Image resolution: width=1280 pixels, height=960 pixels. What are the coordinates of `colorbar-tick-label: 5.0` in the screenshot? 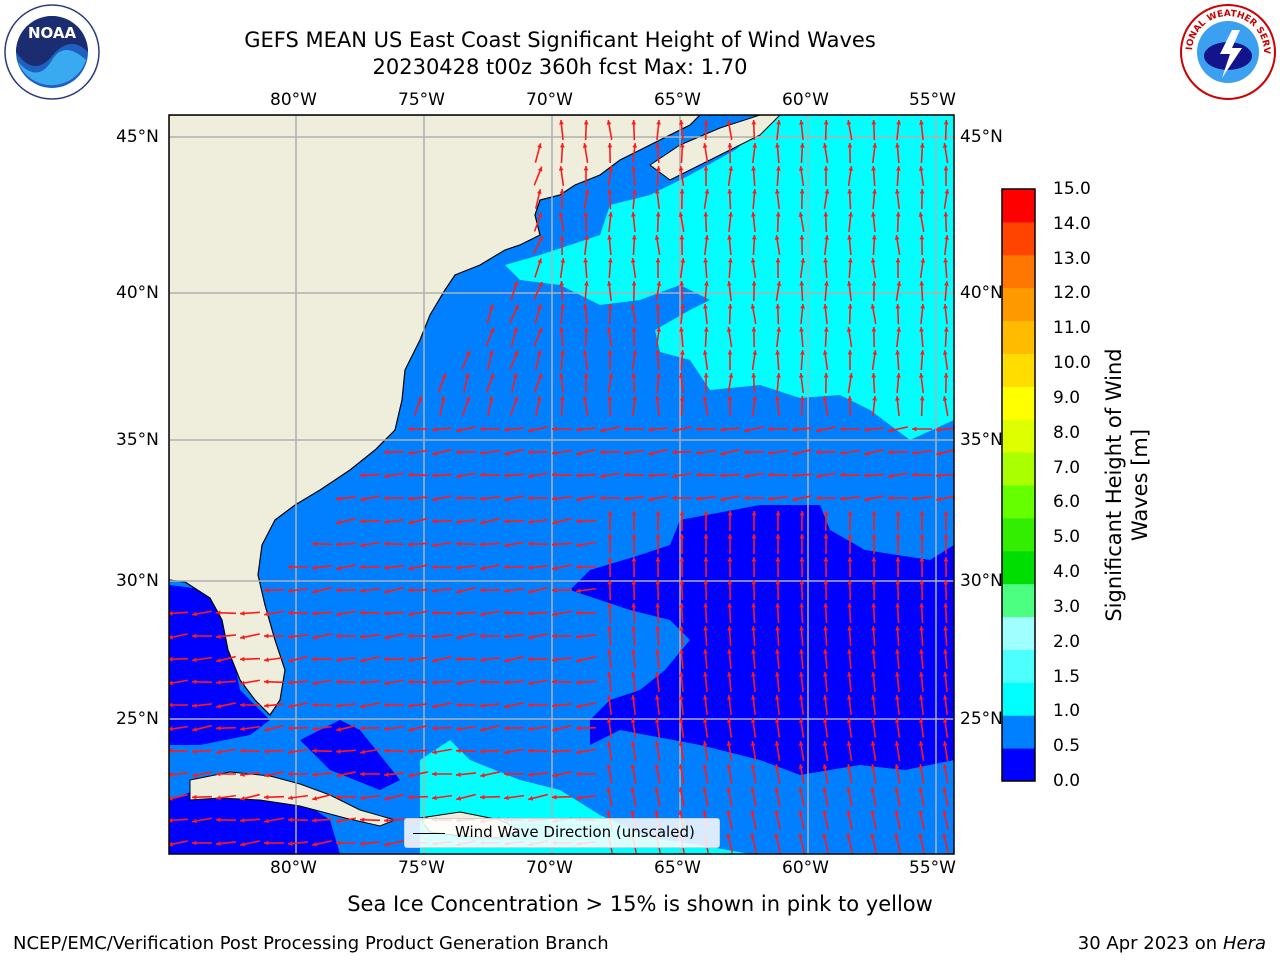 It's located at (1067, 537).